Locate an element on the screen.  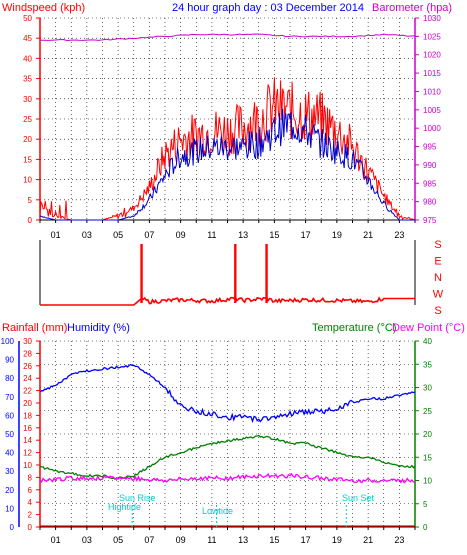
windspeed-tick-label: 10 is located at coordinates (27, 180).